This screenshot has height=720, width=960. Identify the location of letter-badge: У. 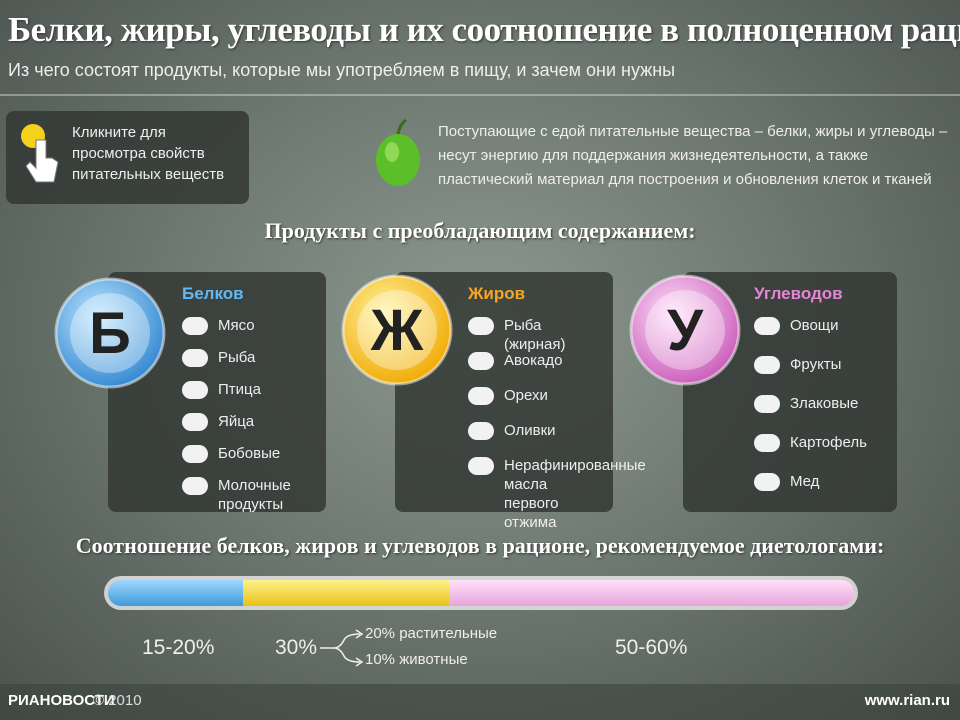
(685, 330).